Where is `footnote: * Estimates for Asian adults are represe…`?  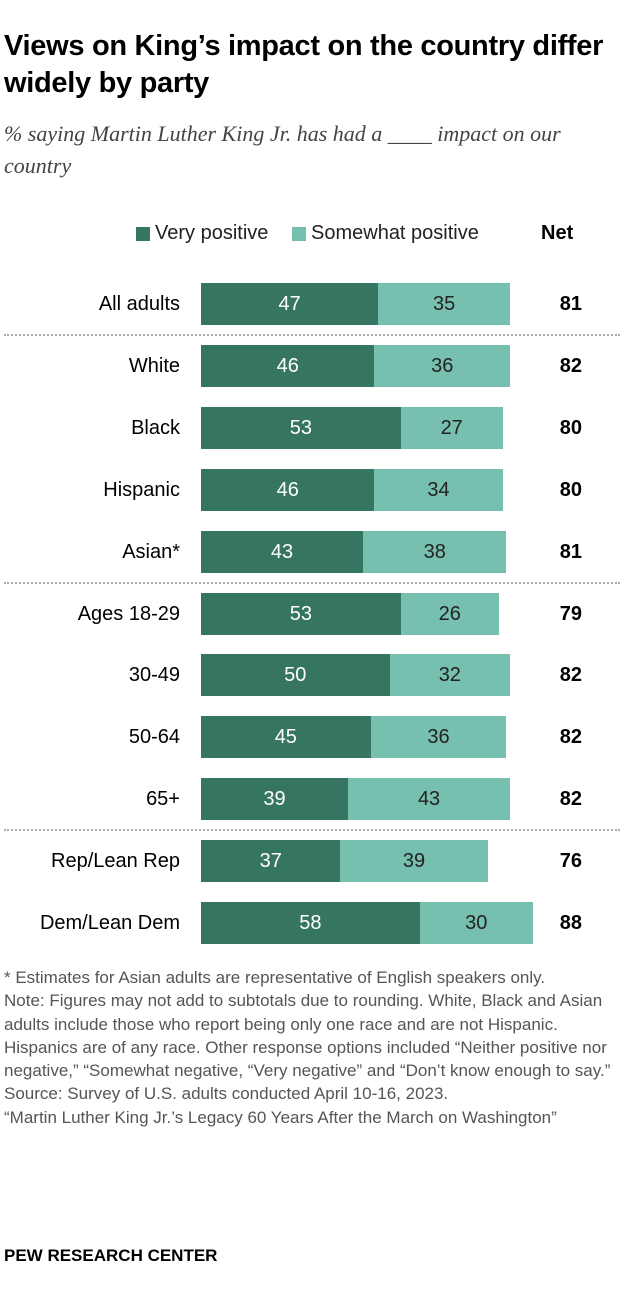
footnote: * Estimates for Asian adults are represe… is located at coordinates (275, 977).